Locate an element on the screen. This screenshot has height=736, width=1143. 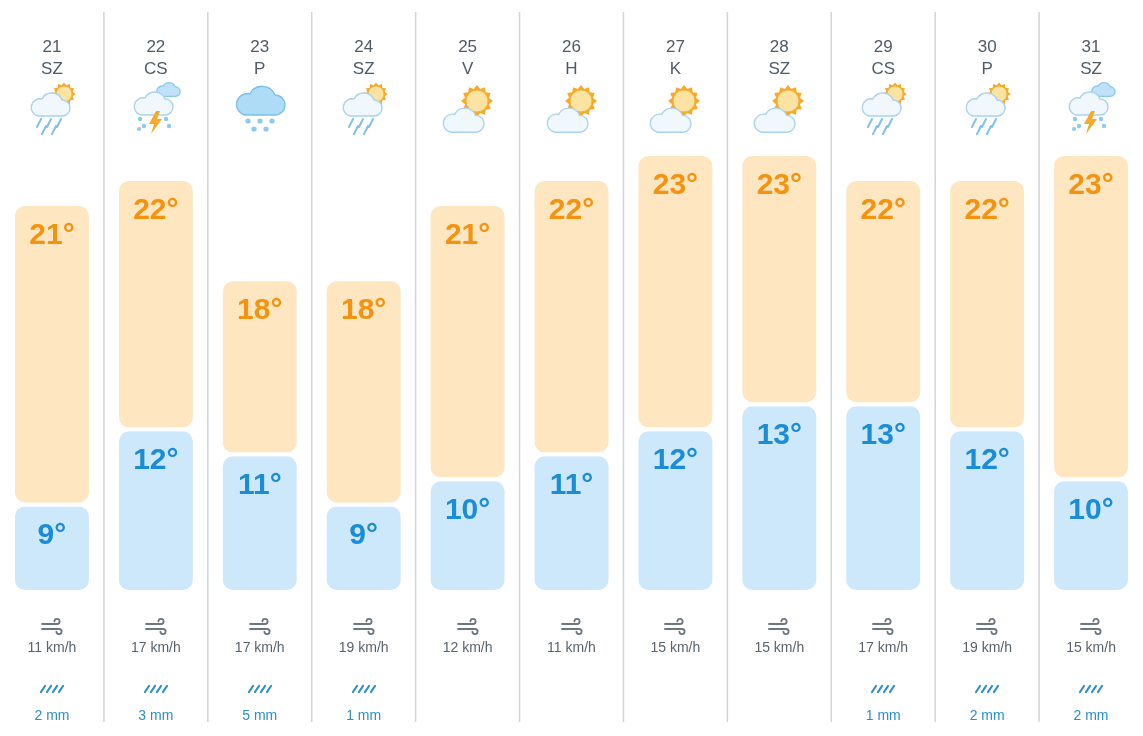
x-tick-label: 30 P is located at coordinates (987, 57).